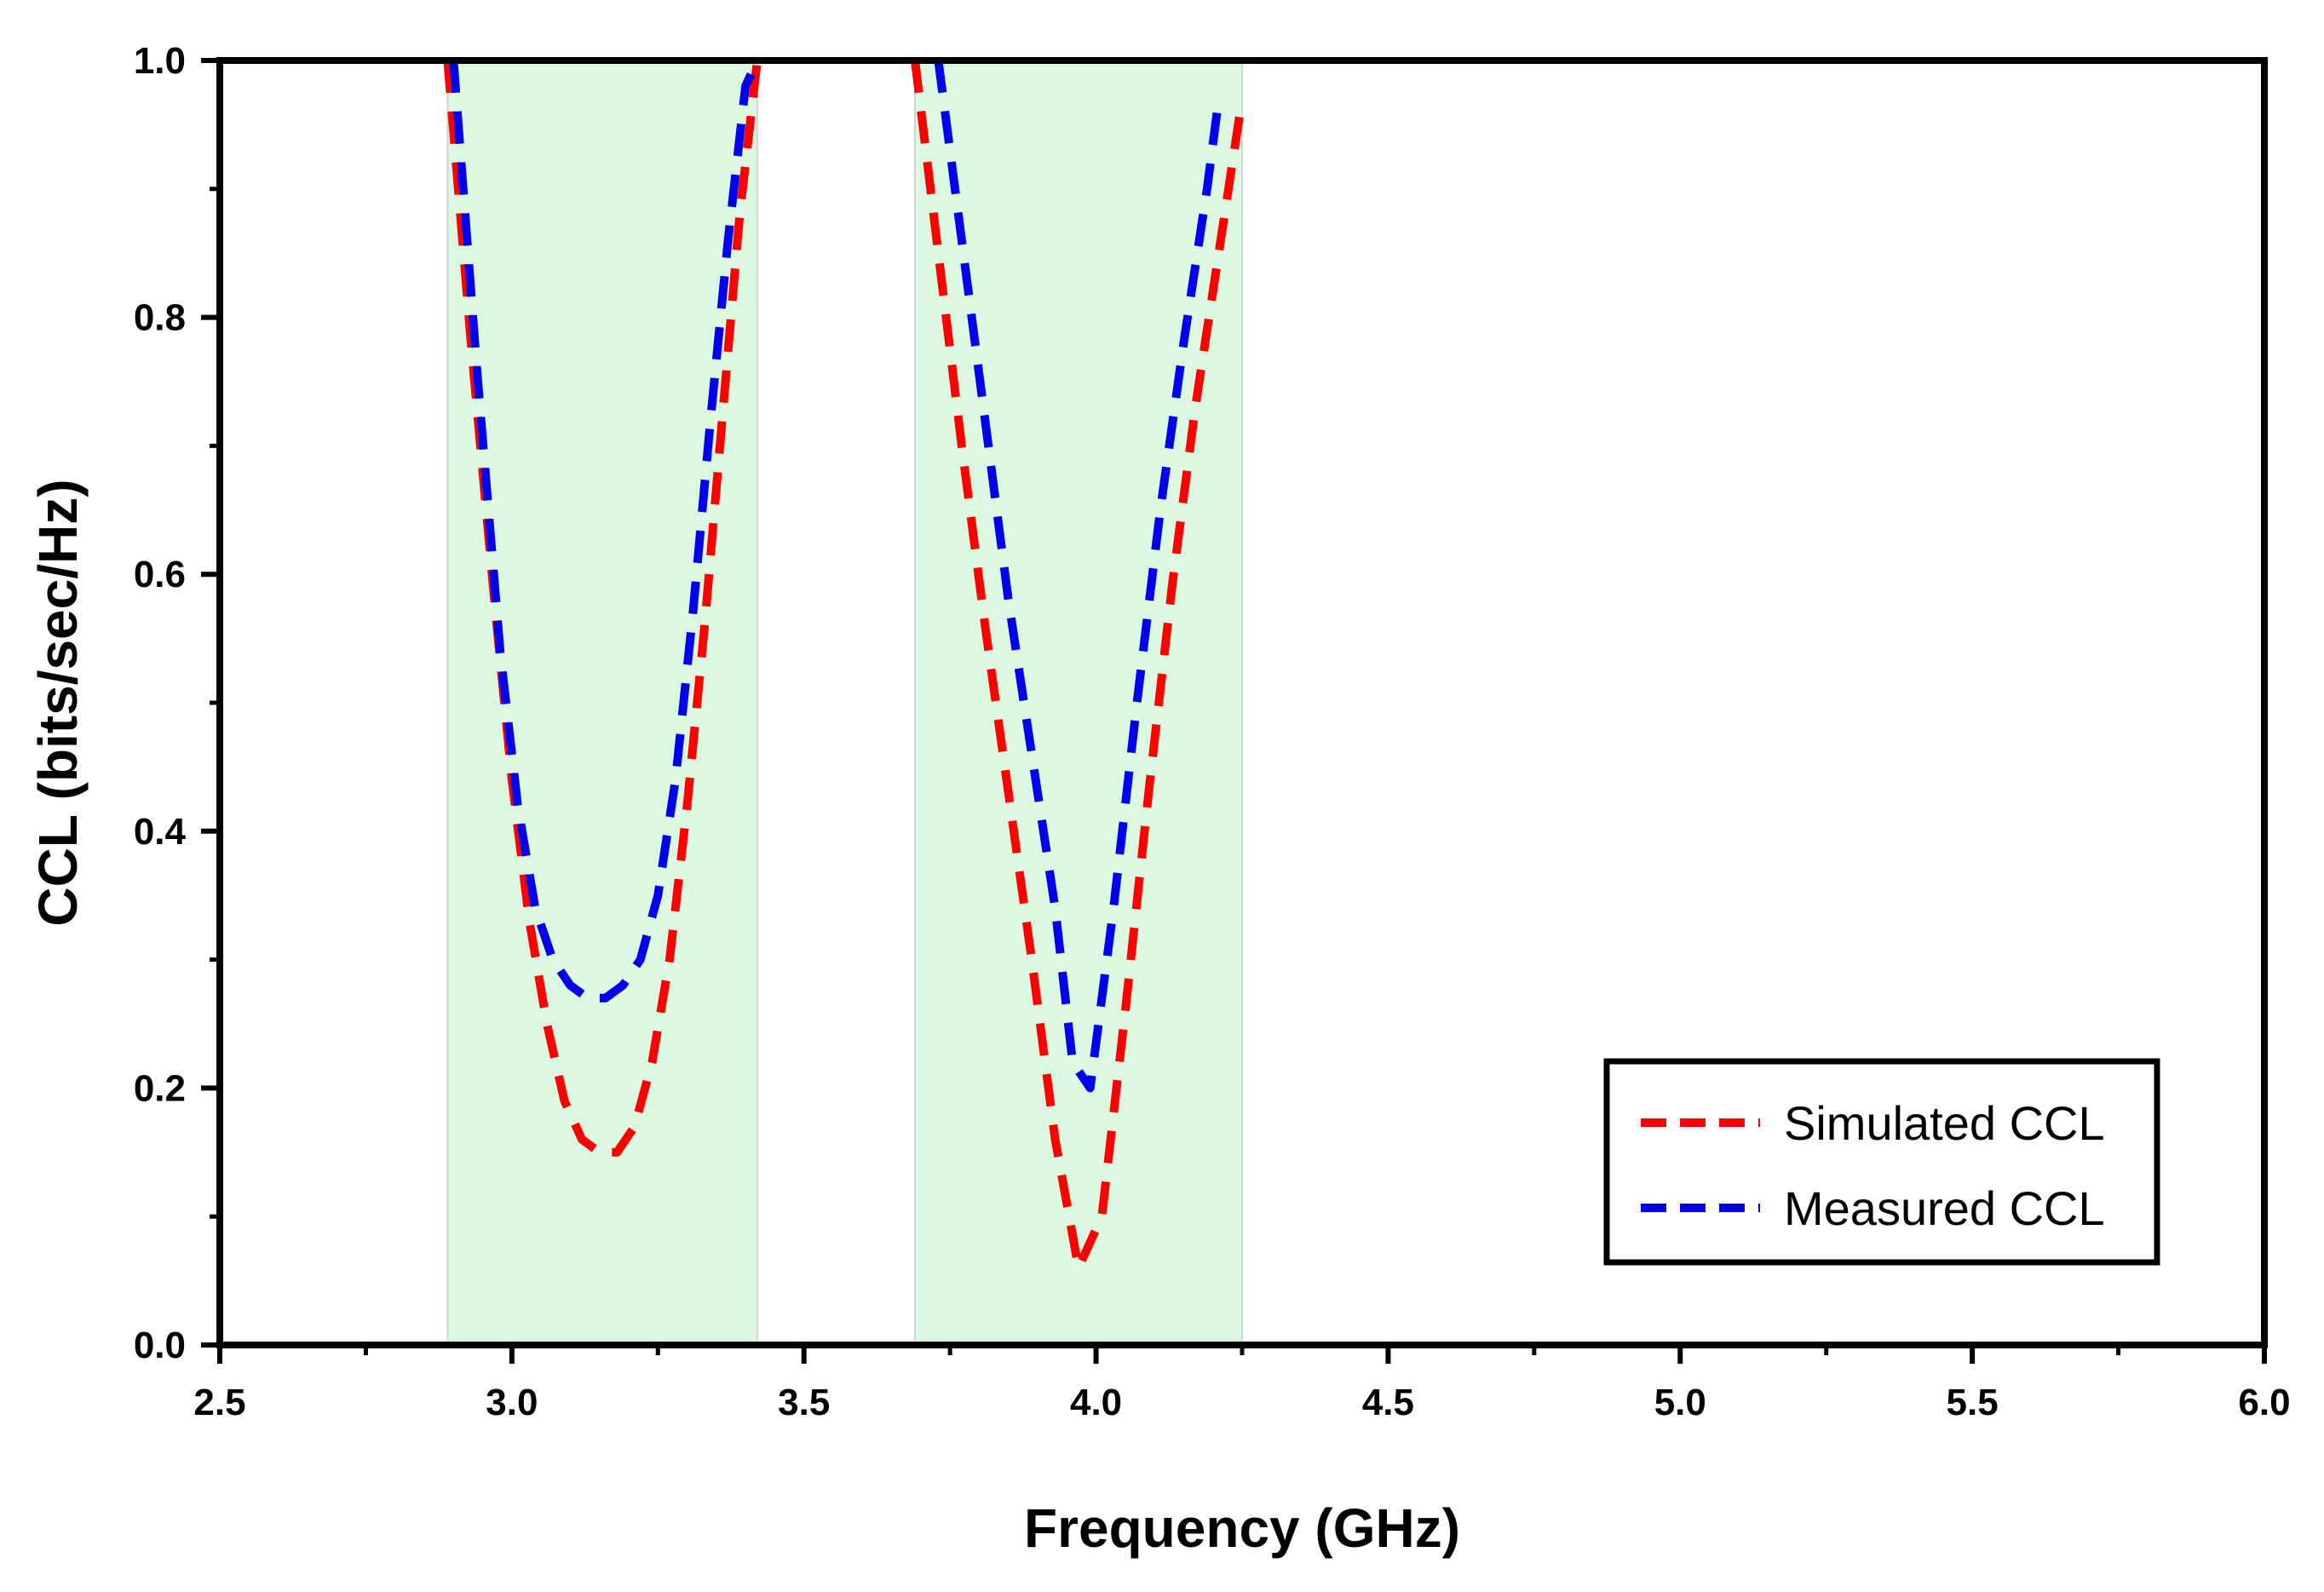 The height and width of the screenshot is (1592, 2324). What do you see at coordinates (1944, 1123) in the screenshot?
I see `legend-label-simulated: Simulated CCL` at bounding box center [1944, 1123].